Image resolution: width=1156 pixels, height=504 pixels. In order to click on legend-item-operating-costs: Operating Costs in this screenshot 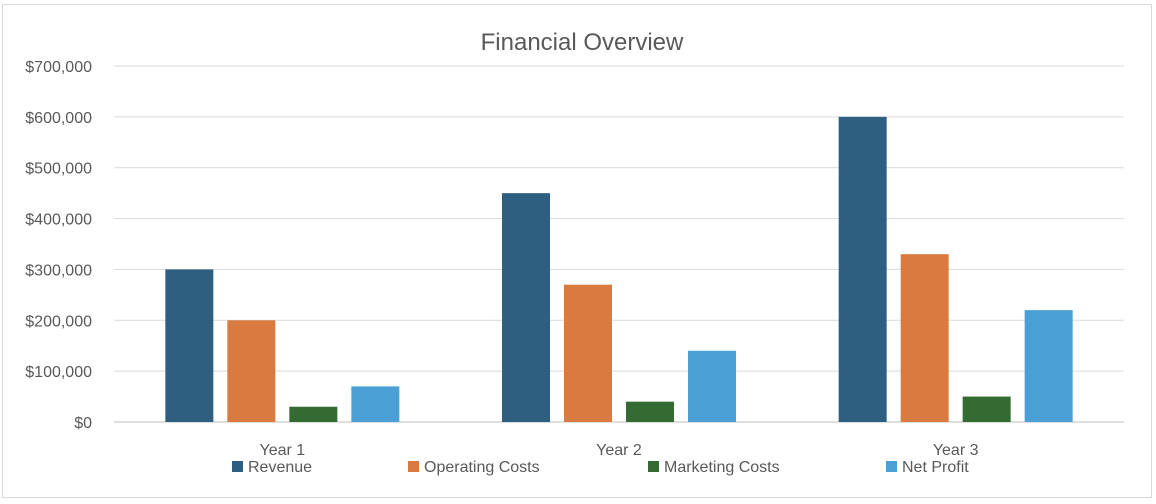, I will do `click(474, 467)`.